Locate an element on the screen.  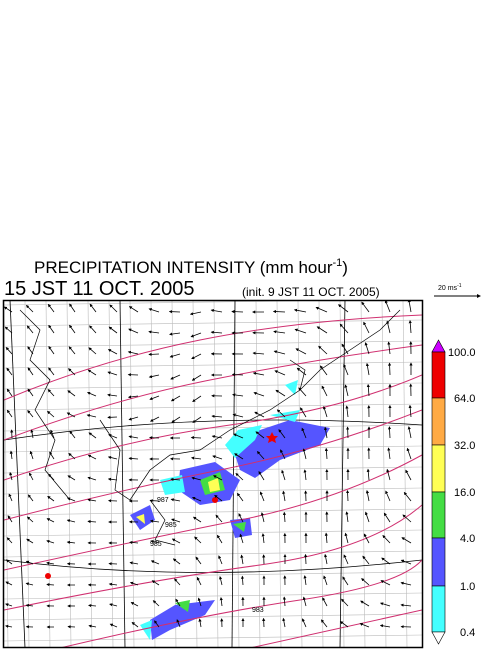
title: PRECIPITATION INTENSITY (mm hour-1) is located at coordinates (191, 267).